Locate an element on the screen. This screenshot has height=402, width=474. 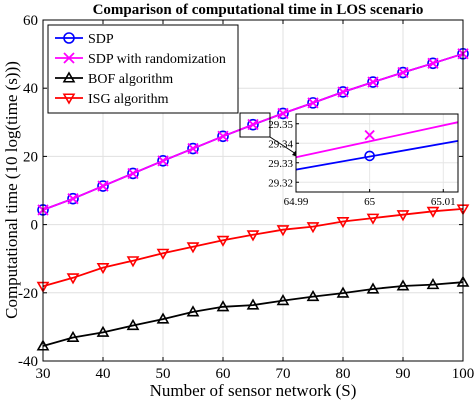
legend-label: SDP with randomization is located at coordinates (157, 59).